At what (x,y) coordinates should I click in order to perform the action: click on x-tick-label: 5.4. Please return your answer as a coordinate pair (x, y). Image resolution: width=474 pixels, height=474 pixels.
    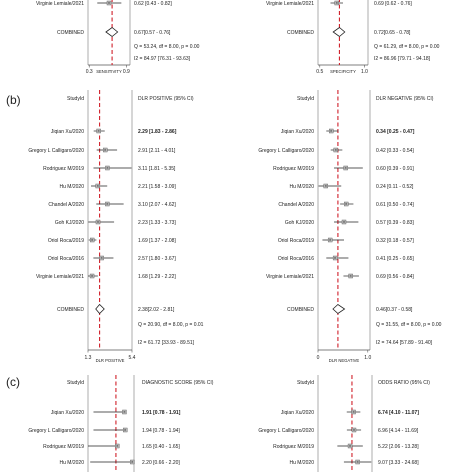
    Looking at the image, I should click on (132, 358).